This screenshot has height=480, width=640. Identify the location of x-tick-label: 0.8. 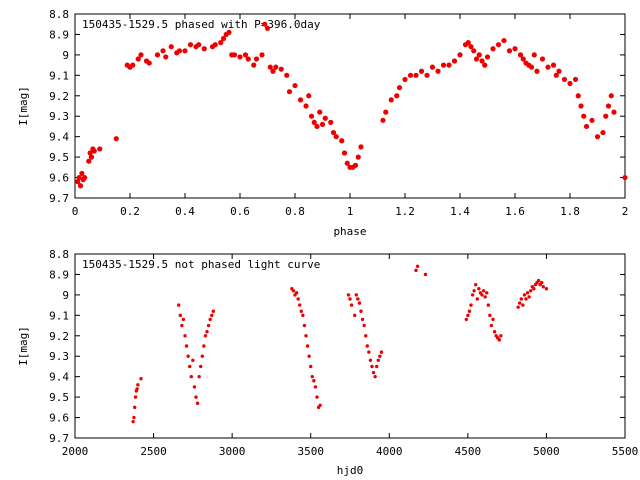
(295, 211).